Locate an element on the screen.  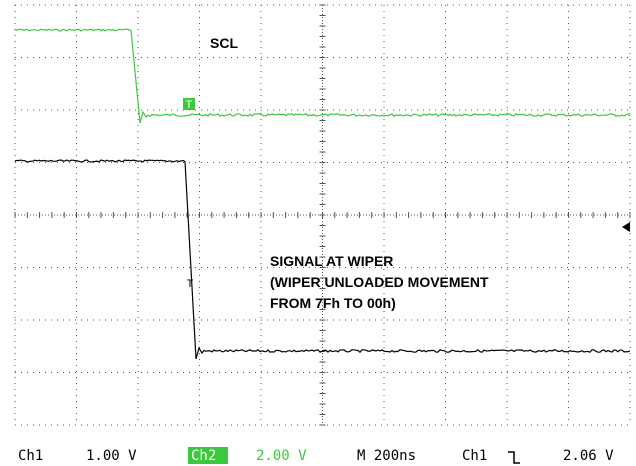
wiper-label-line: SIGNAL AT WIPER is located at coordinates (331, 261).